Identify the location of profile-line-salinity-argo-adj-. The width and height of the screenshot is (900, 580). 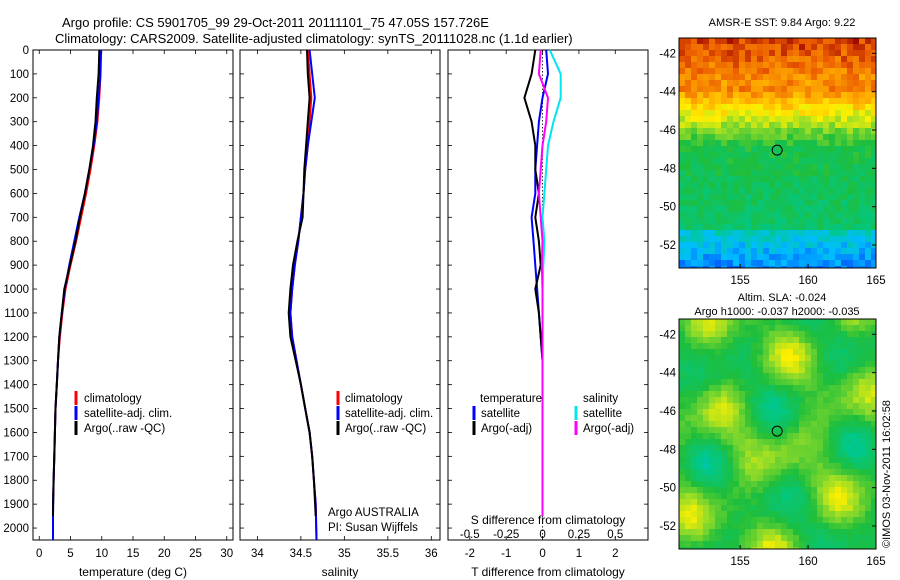
(543, 283).